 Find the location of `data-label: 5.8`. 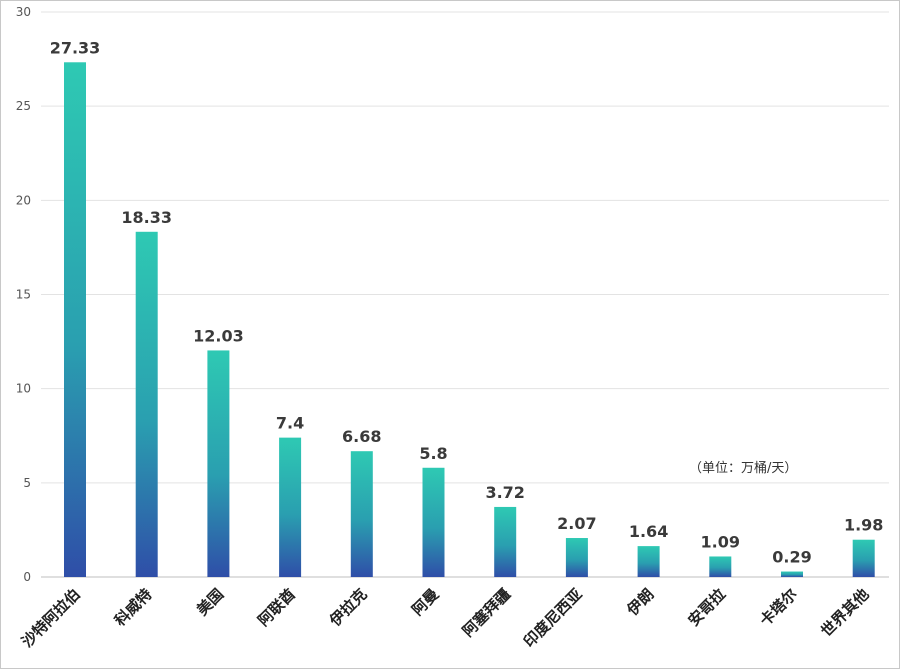

data-label: 5.8 is located at coordinates (433, 453).